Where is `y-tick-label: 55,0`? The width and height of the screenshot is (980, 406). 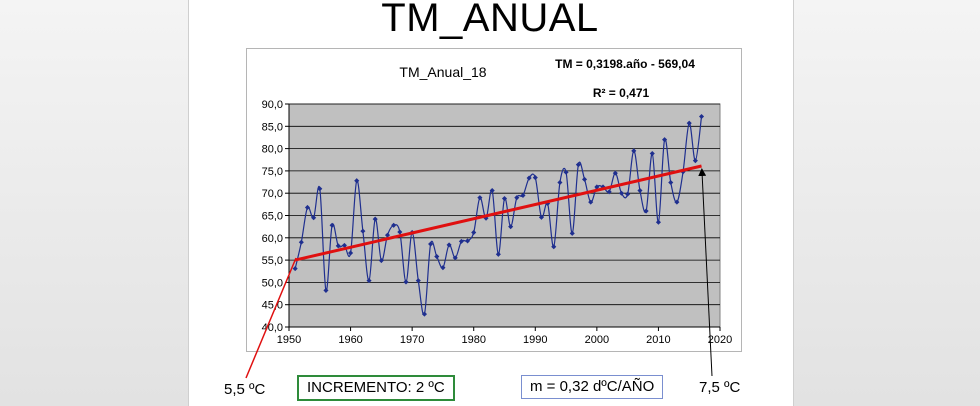
y-tick-label: 55,0 is located at coordinates (272, 261).